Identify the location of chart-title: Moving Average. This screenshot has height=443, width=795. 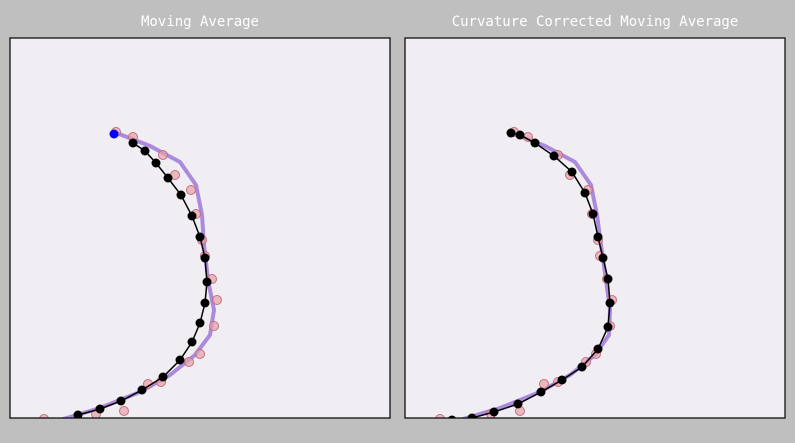
(200, 22).